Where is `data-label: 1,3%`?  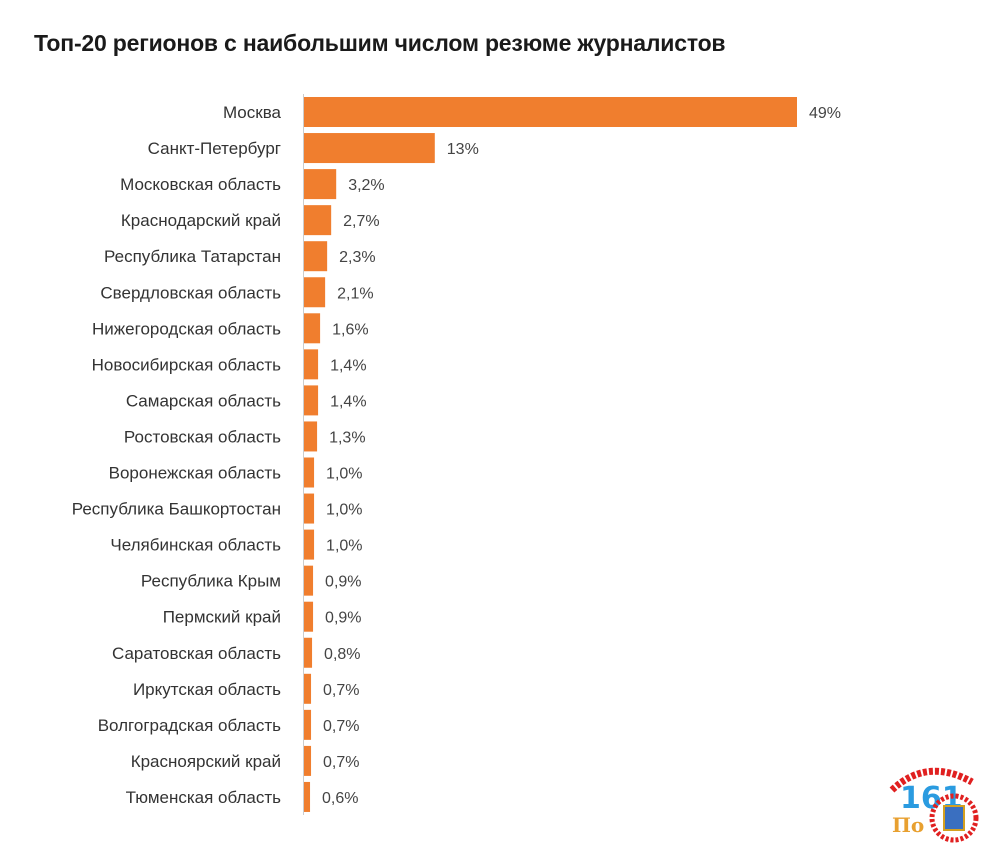 data-label: 1,3% is located at coordinates (347, 437).